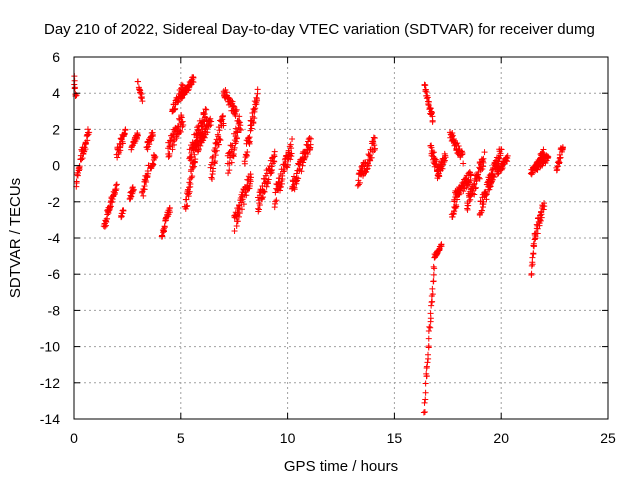  What do you see at coordinates (181, 438) in the screenshot?
I see `x-tick-label: 5` at bounding box center [181, 438].